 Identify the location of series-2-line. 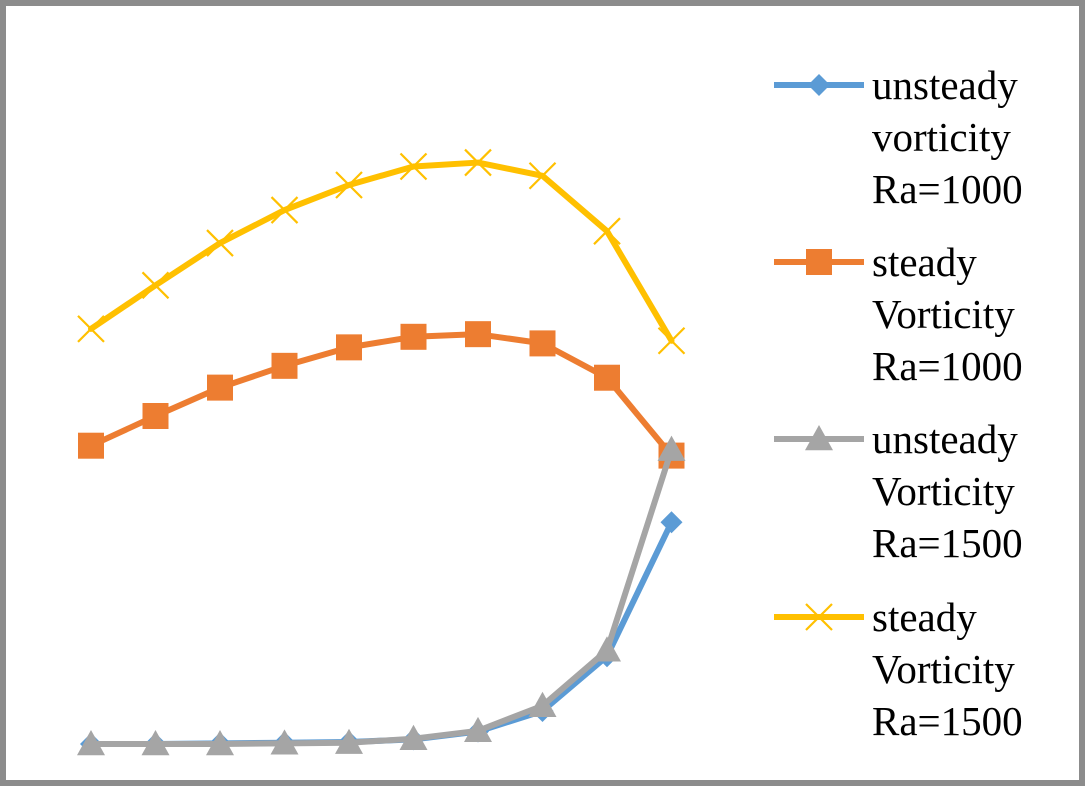
(381, 395).